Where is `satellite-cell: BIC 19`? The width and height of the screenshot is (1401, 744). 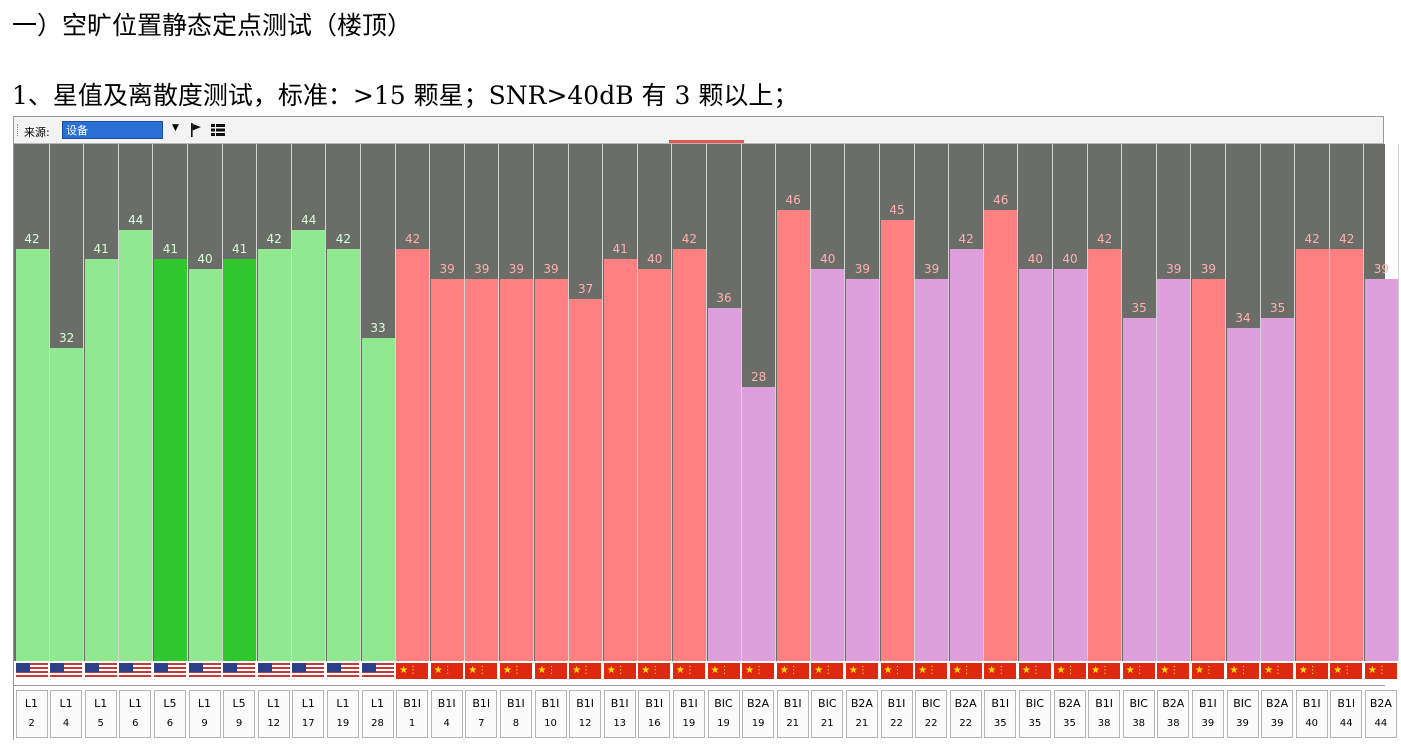 satellite-cell: BIC 19 is located at coordinates (723, 714).